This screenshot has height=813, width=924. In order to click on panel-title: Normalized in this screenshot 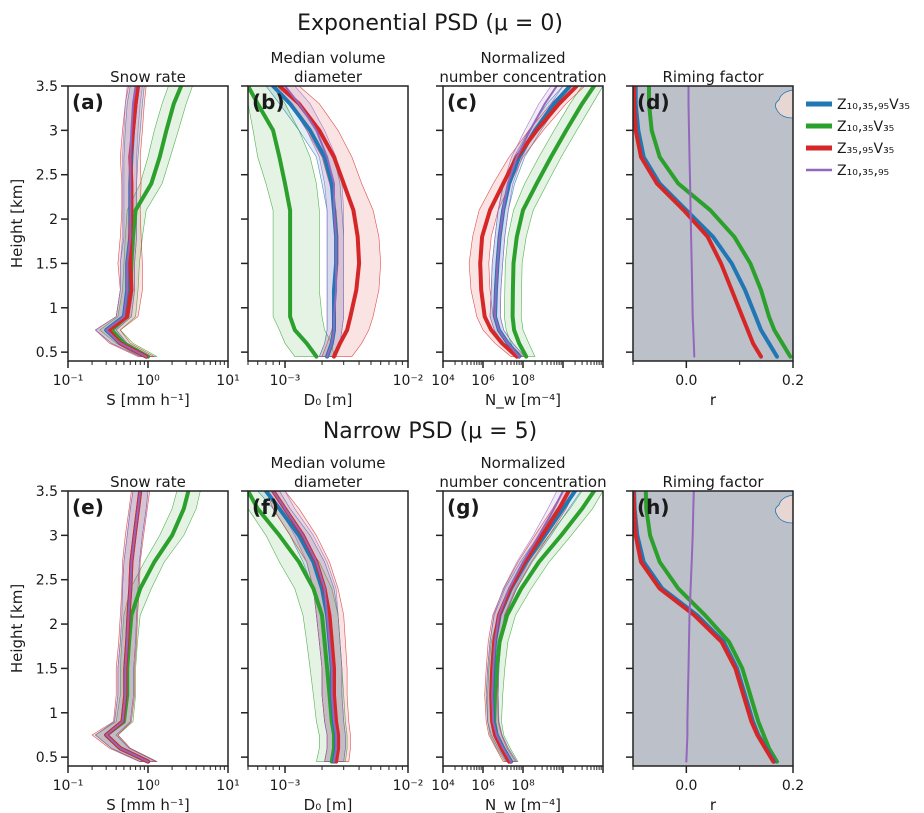, I will do `click(522, 463)`.